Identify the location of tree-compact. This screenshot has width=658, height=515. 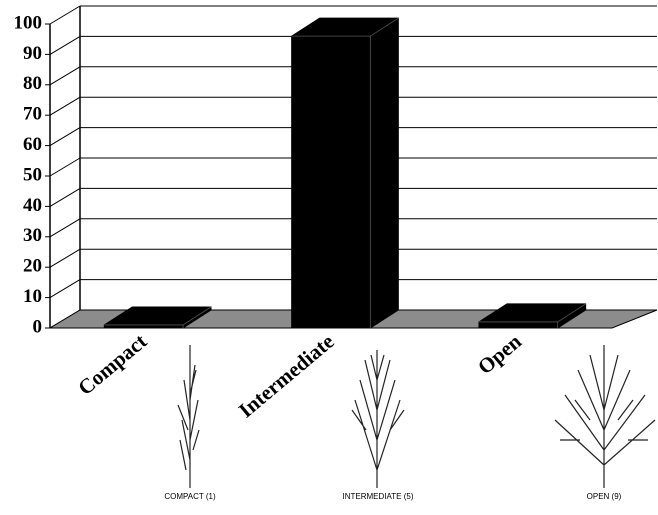
(188, 416).